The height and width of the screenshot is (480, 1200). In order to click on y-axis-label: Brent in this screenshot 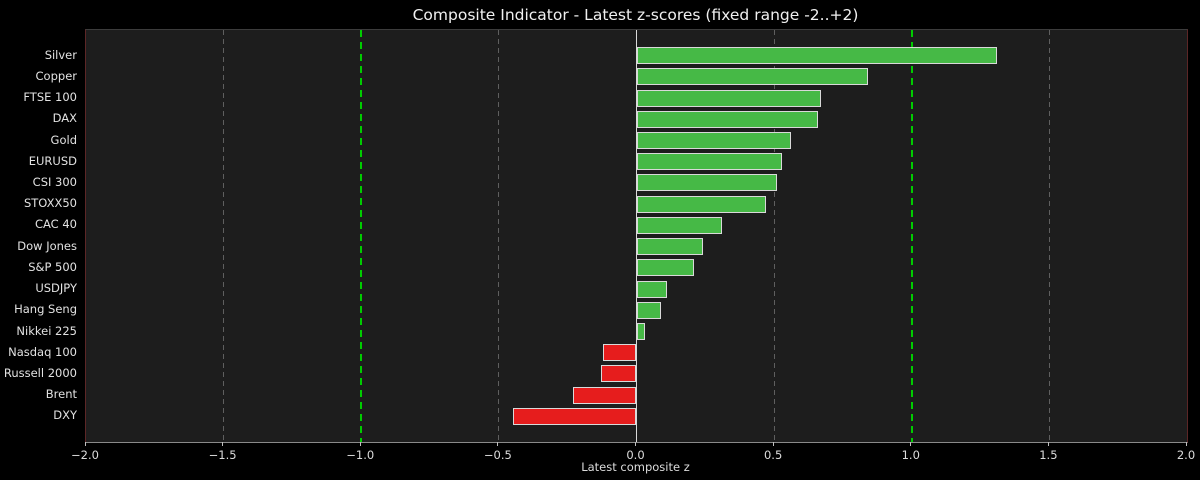, I will do `click(61, 394)`.